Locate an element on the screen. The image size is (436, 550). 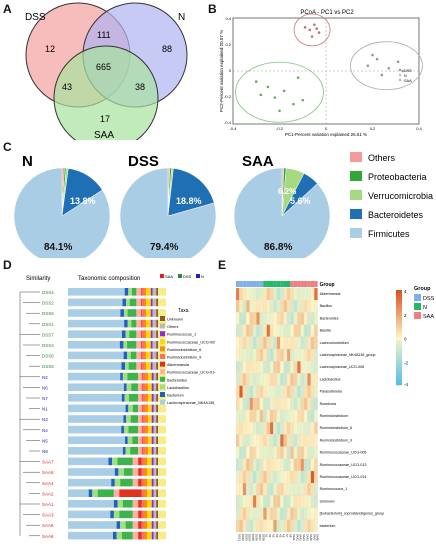
heatmap-row-label: Ruminococcaceae_UCG-013 is located at coordinates (343, 465).